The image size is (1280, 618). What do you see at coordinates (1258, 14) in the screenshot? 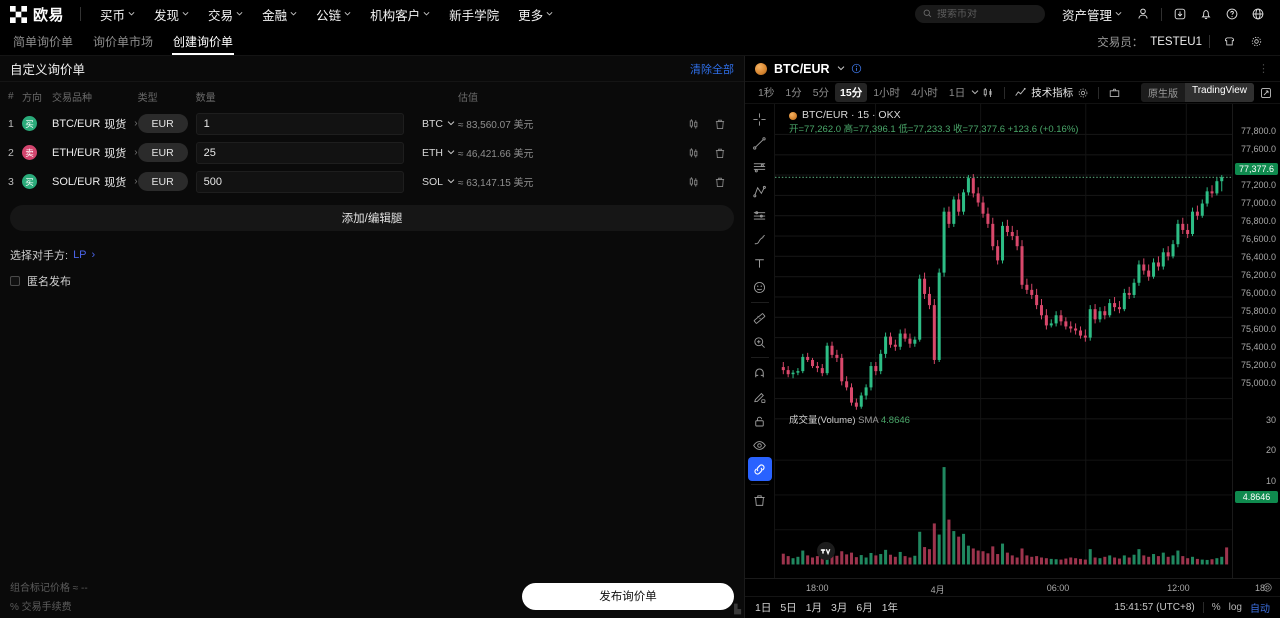
I see `globe-icon` at bounding box center [1258, 14].